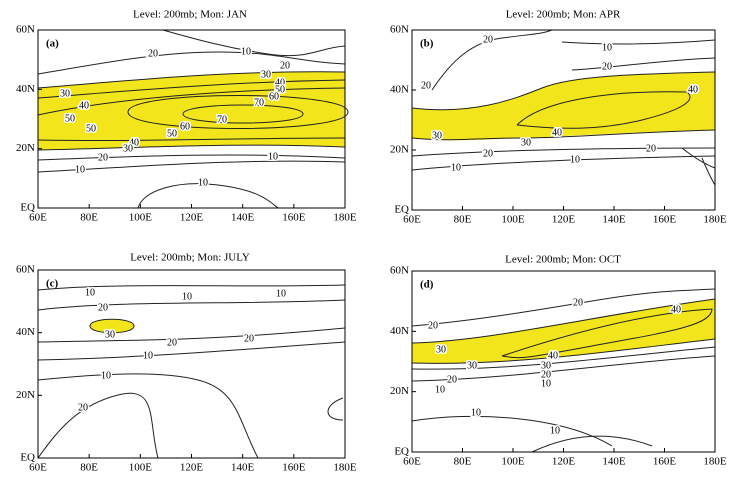 The width and height of the screenshot is (748, 483). I want to click on panel-label: (a), so click(52, 44).